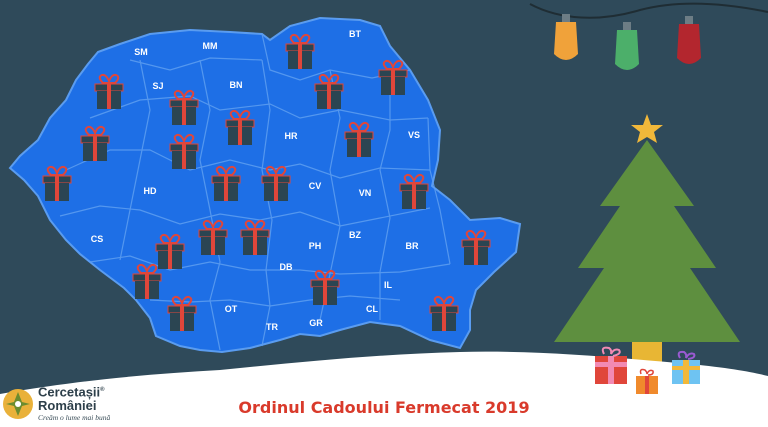  Describe the element at coordinates (315, 186) in the screenshot. I see `county-label-cv: CV` at that location.